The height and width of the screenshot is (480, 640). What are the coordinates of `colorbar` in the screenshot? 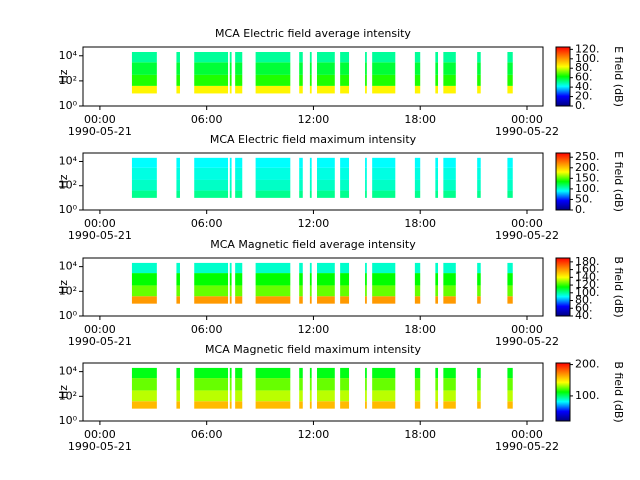 It's located at (563, 392).